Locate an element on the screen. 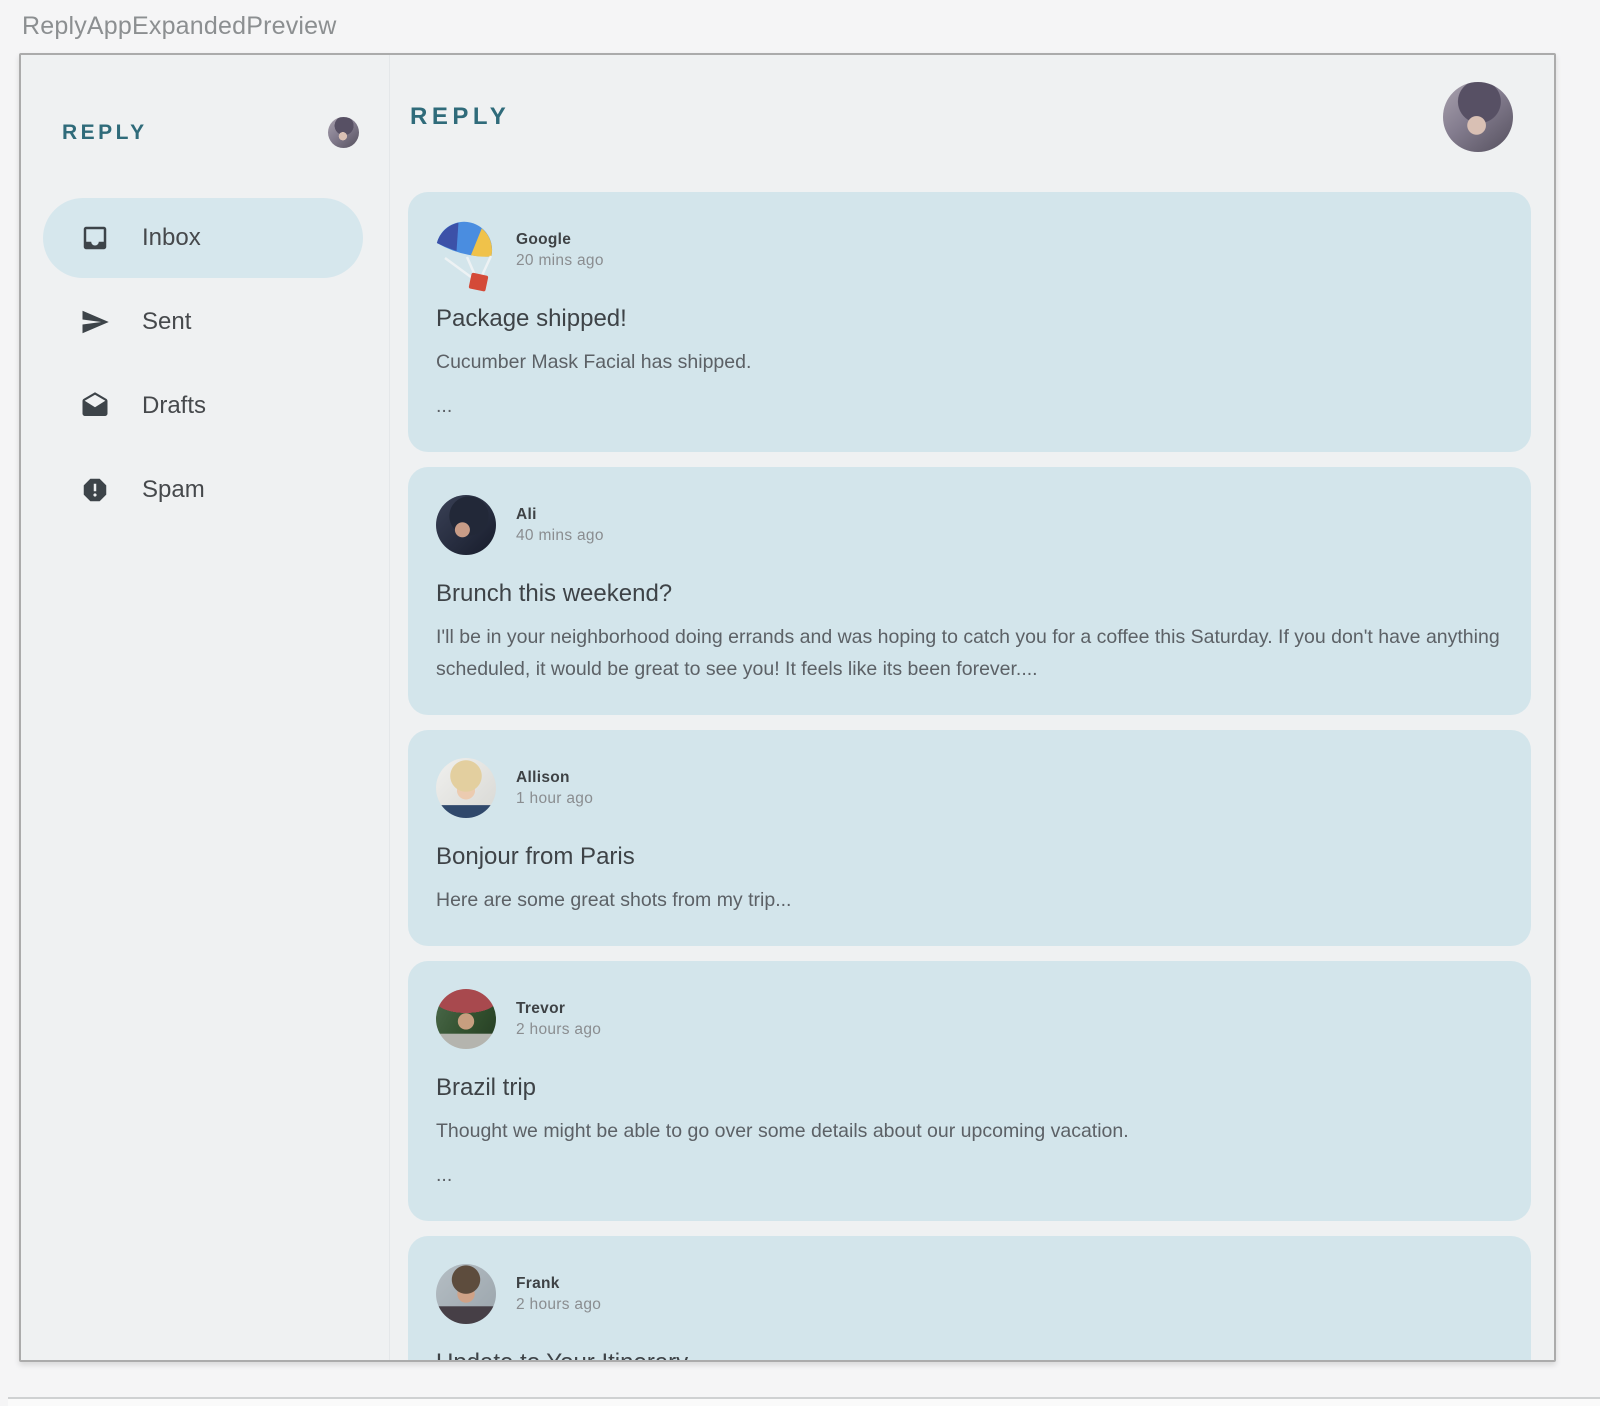 This screenshot has height=1406, width=1600. nav-item-spam: Spam is located at coordinates (203, 490).